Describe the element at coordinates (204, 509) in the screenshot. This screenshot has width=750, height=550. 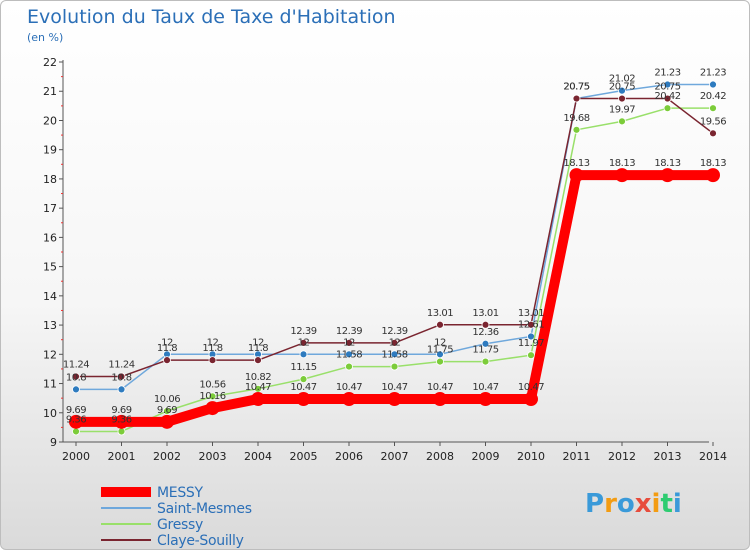
I see `legend-label-saint-mesmes: Saint-Mesmes` at that location.